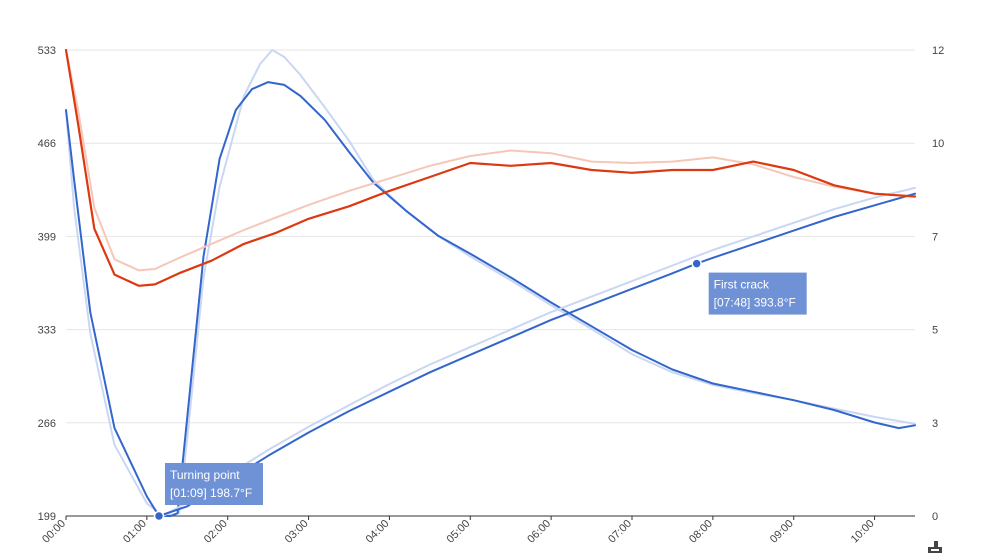 Image resolution: width=982 pixels, height=559 pixels. Describe the element at coordinates (47, 144) in the screenshot. I see `left-tick-label: 466` at that location.